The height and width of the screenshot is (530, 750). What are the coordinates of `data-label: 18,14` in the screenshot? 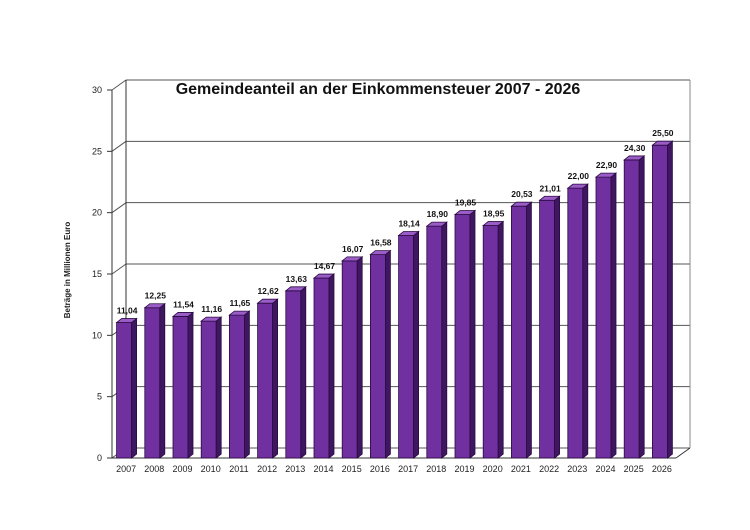 It's located at (409, 223).